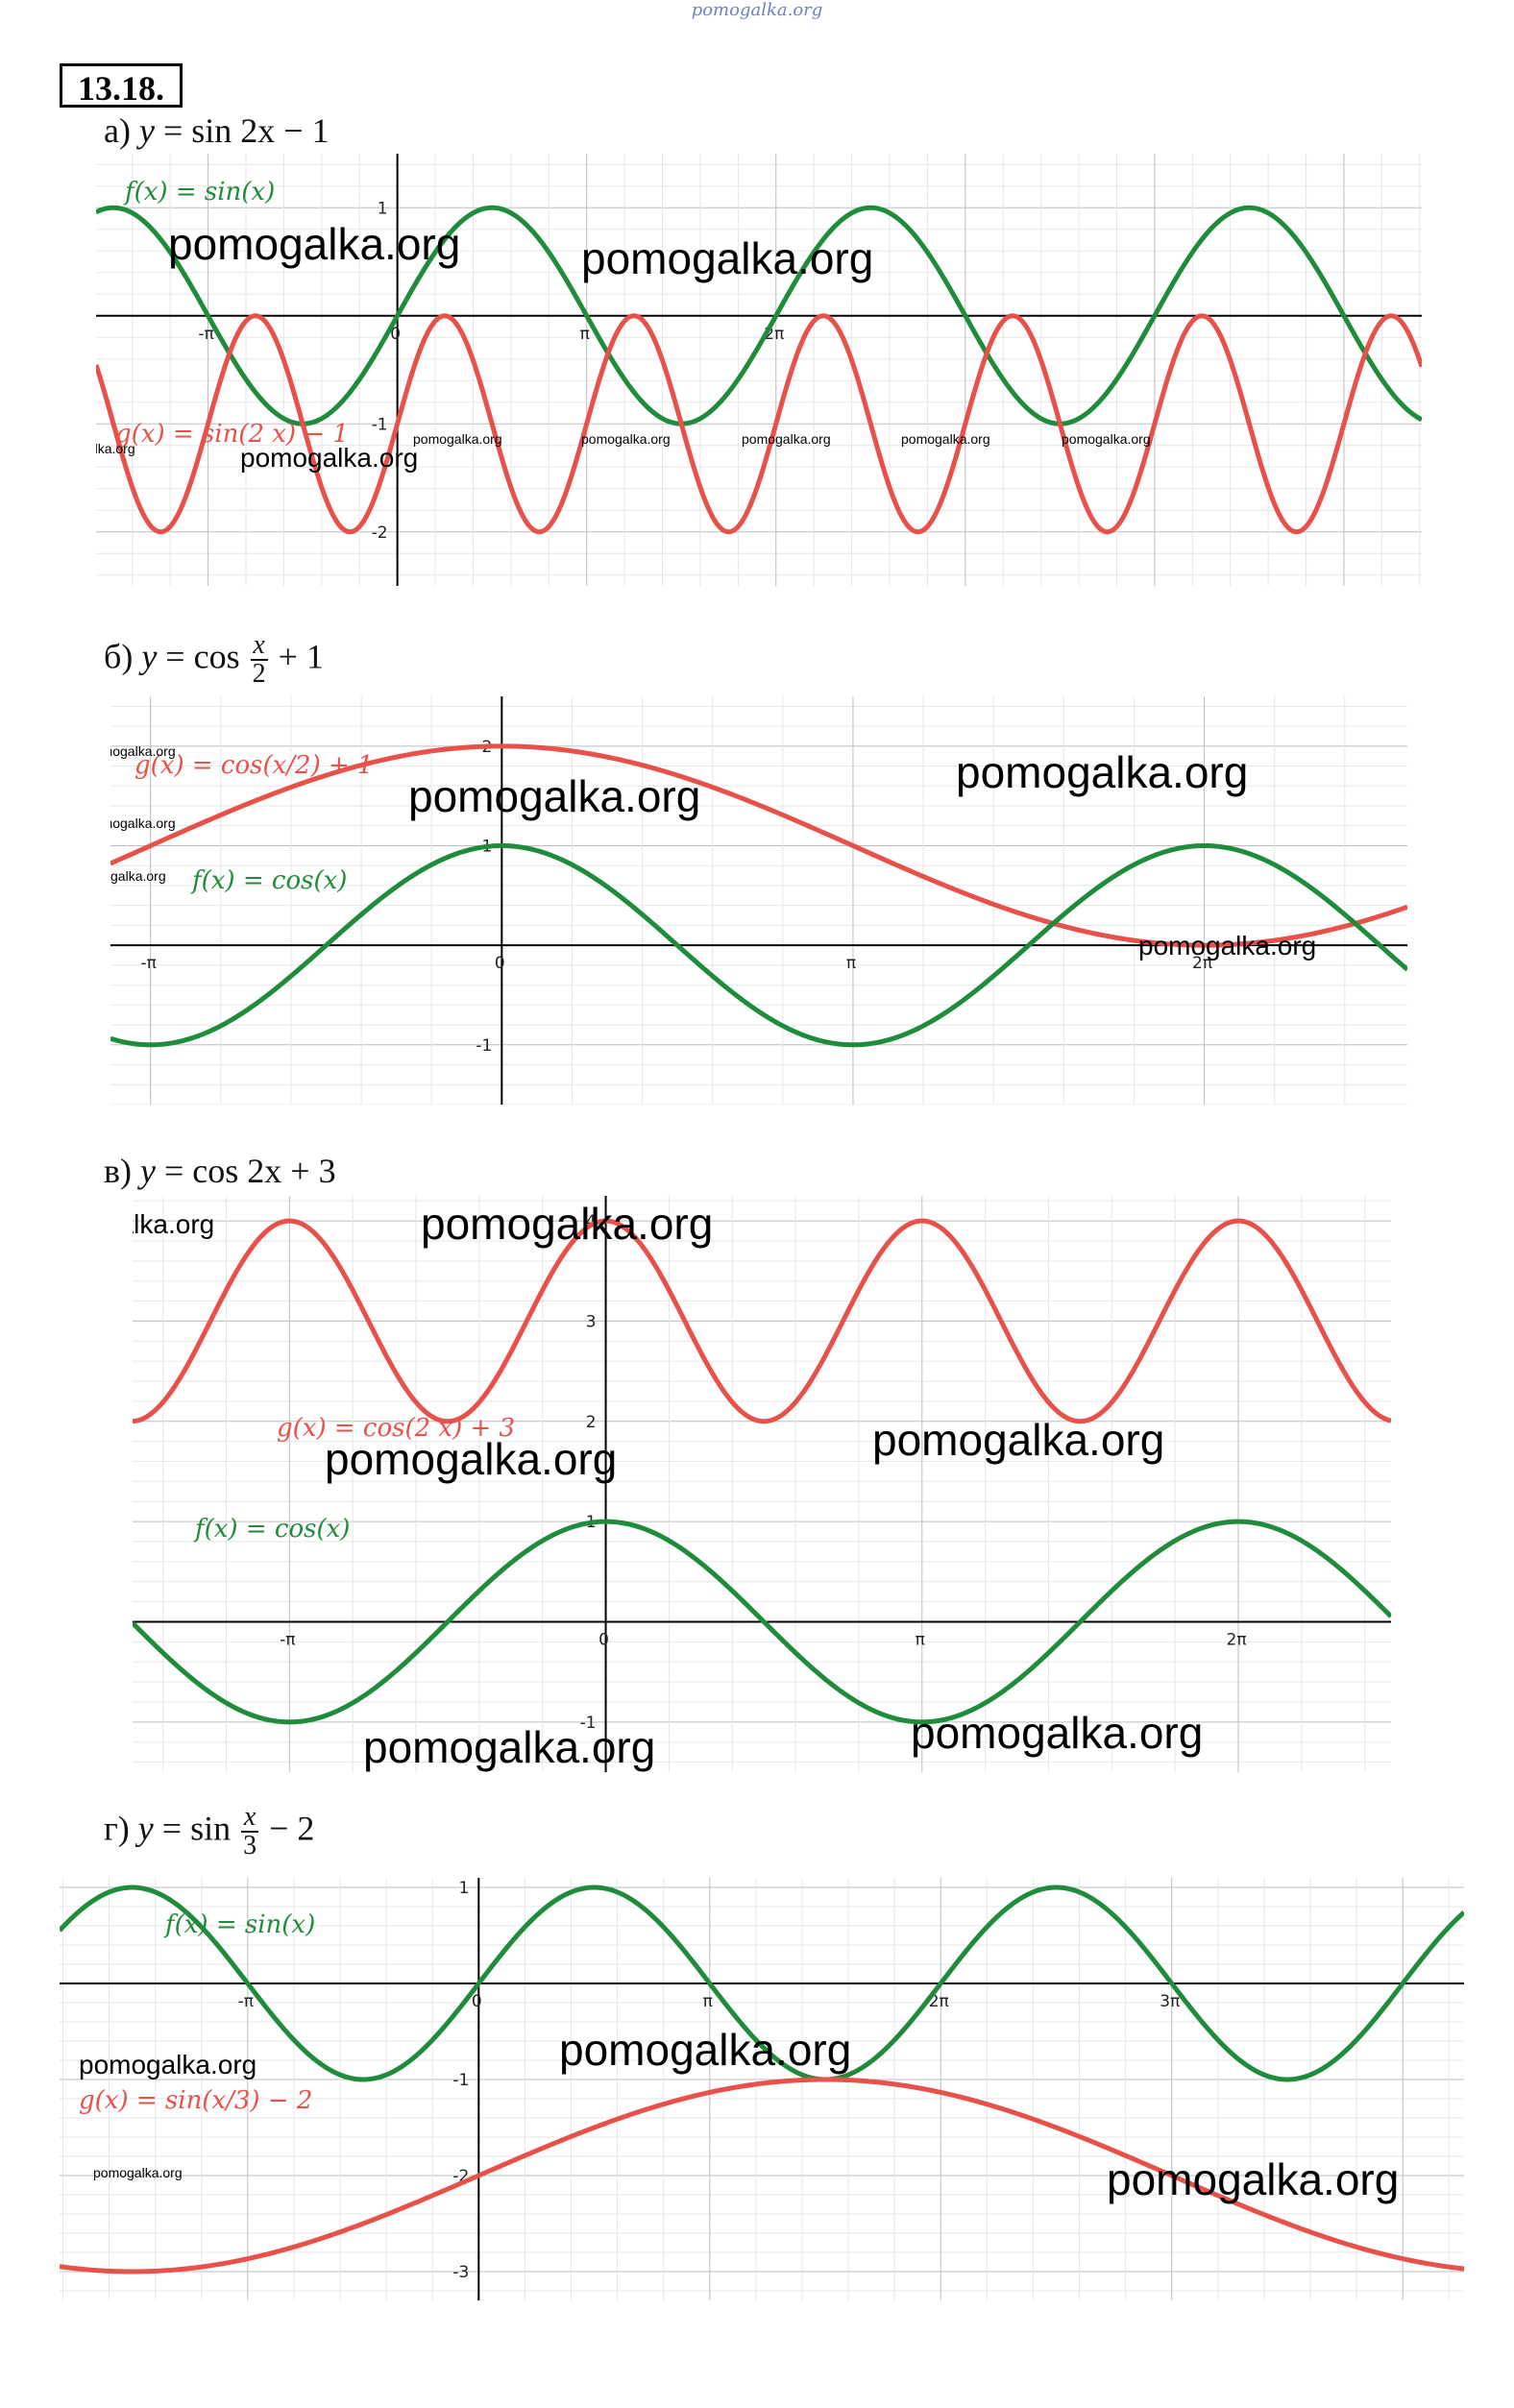 The image size is (1514, 2408). I want to click on task-b-fraction: x 2, so click(259, 660).